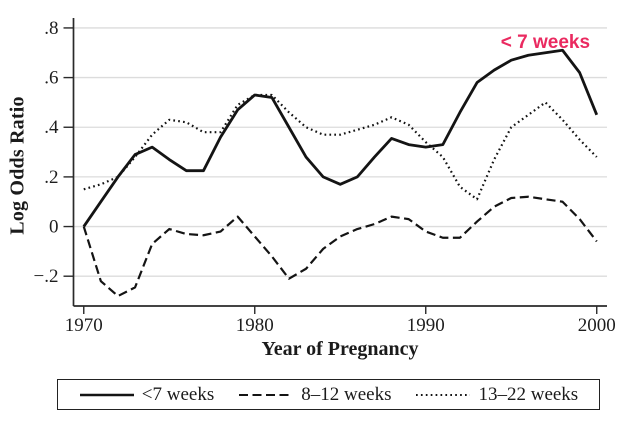 The image size is (631, 432). What do you see at coordinates (106, 394) in the screenshot?
I see `legend-sample-solid-line` at bounding box center [106, 394].